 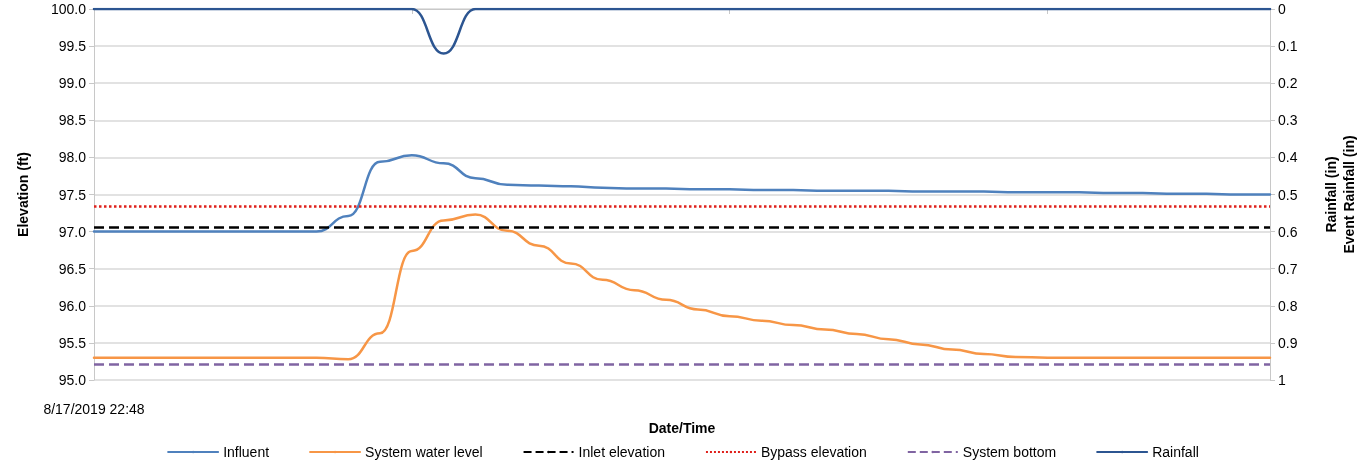 I want to click on y-tick-label: 98.0, so click(x=72, y=157).